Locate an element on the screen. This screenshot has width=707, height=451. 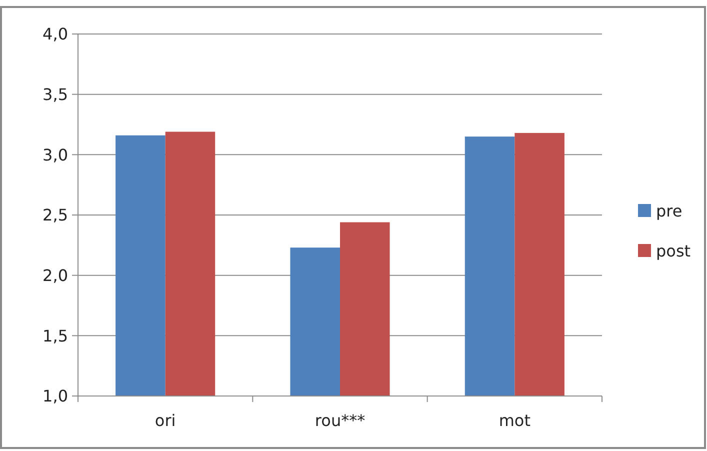
y-tick-label: 1,0 is located at coordinates (55, 396).